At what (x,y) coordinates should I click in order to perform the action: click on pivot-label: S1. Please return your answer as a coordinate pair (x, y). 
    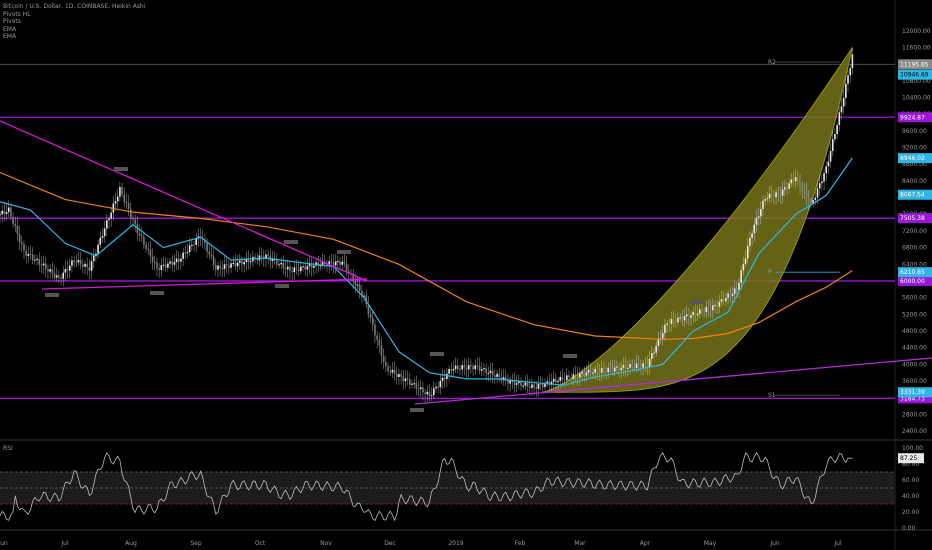
    Looking at the image, I should click on (772, 395).